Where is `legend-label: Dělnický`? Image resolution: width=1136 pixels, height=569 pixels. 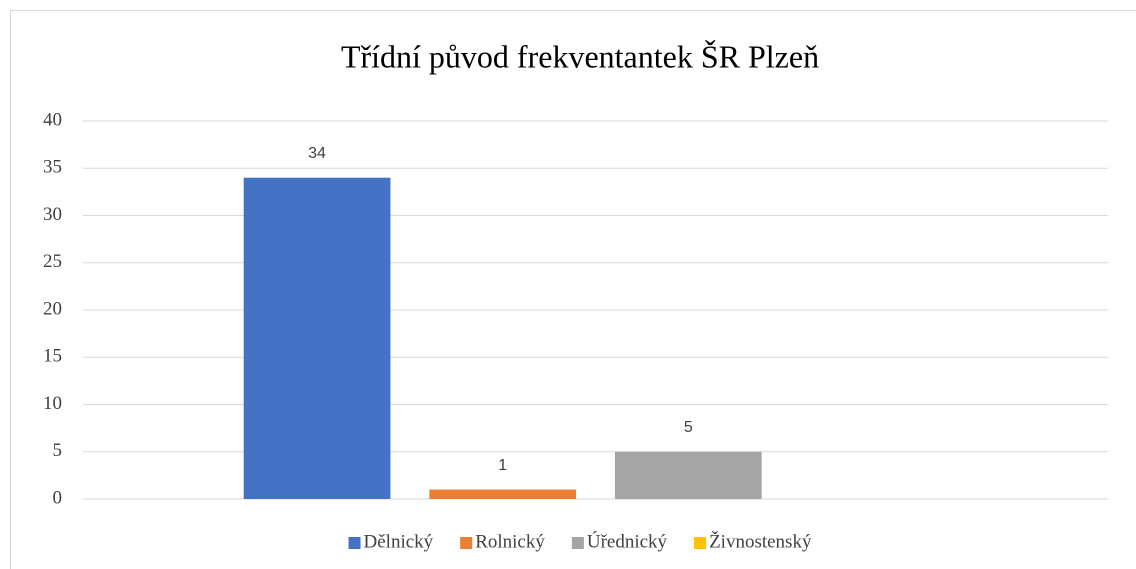
legend-label: Dělnický is located at coordinates (399, 541).